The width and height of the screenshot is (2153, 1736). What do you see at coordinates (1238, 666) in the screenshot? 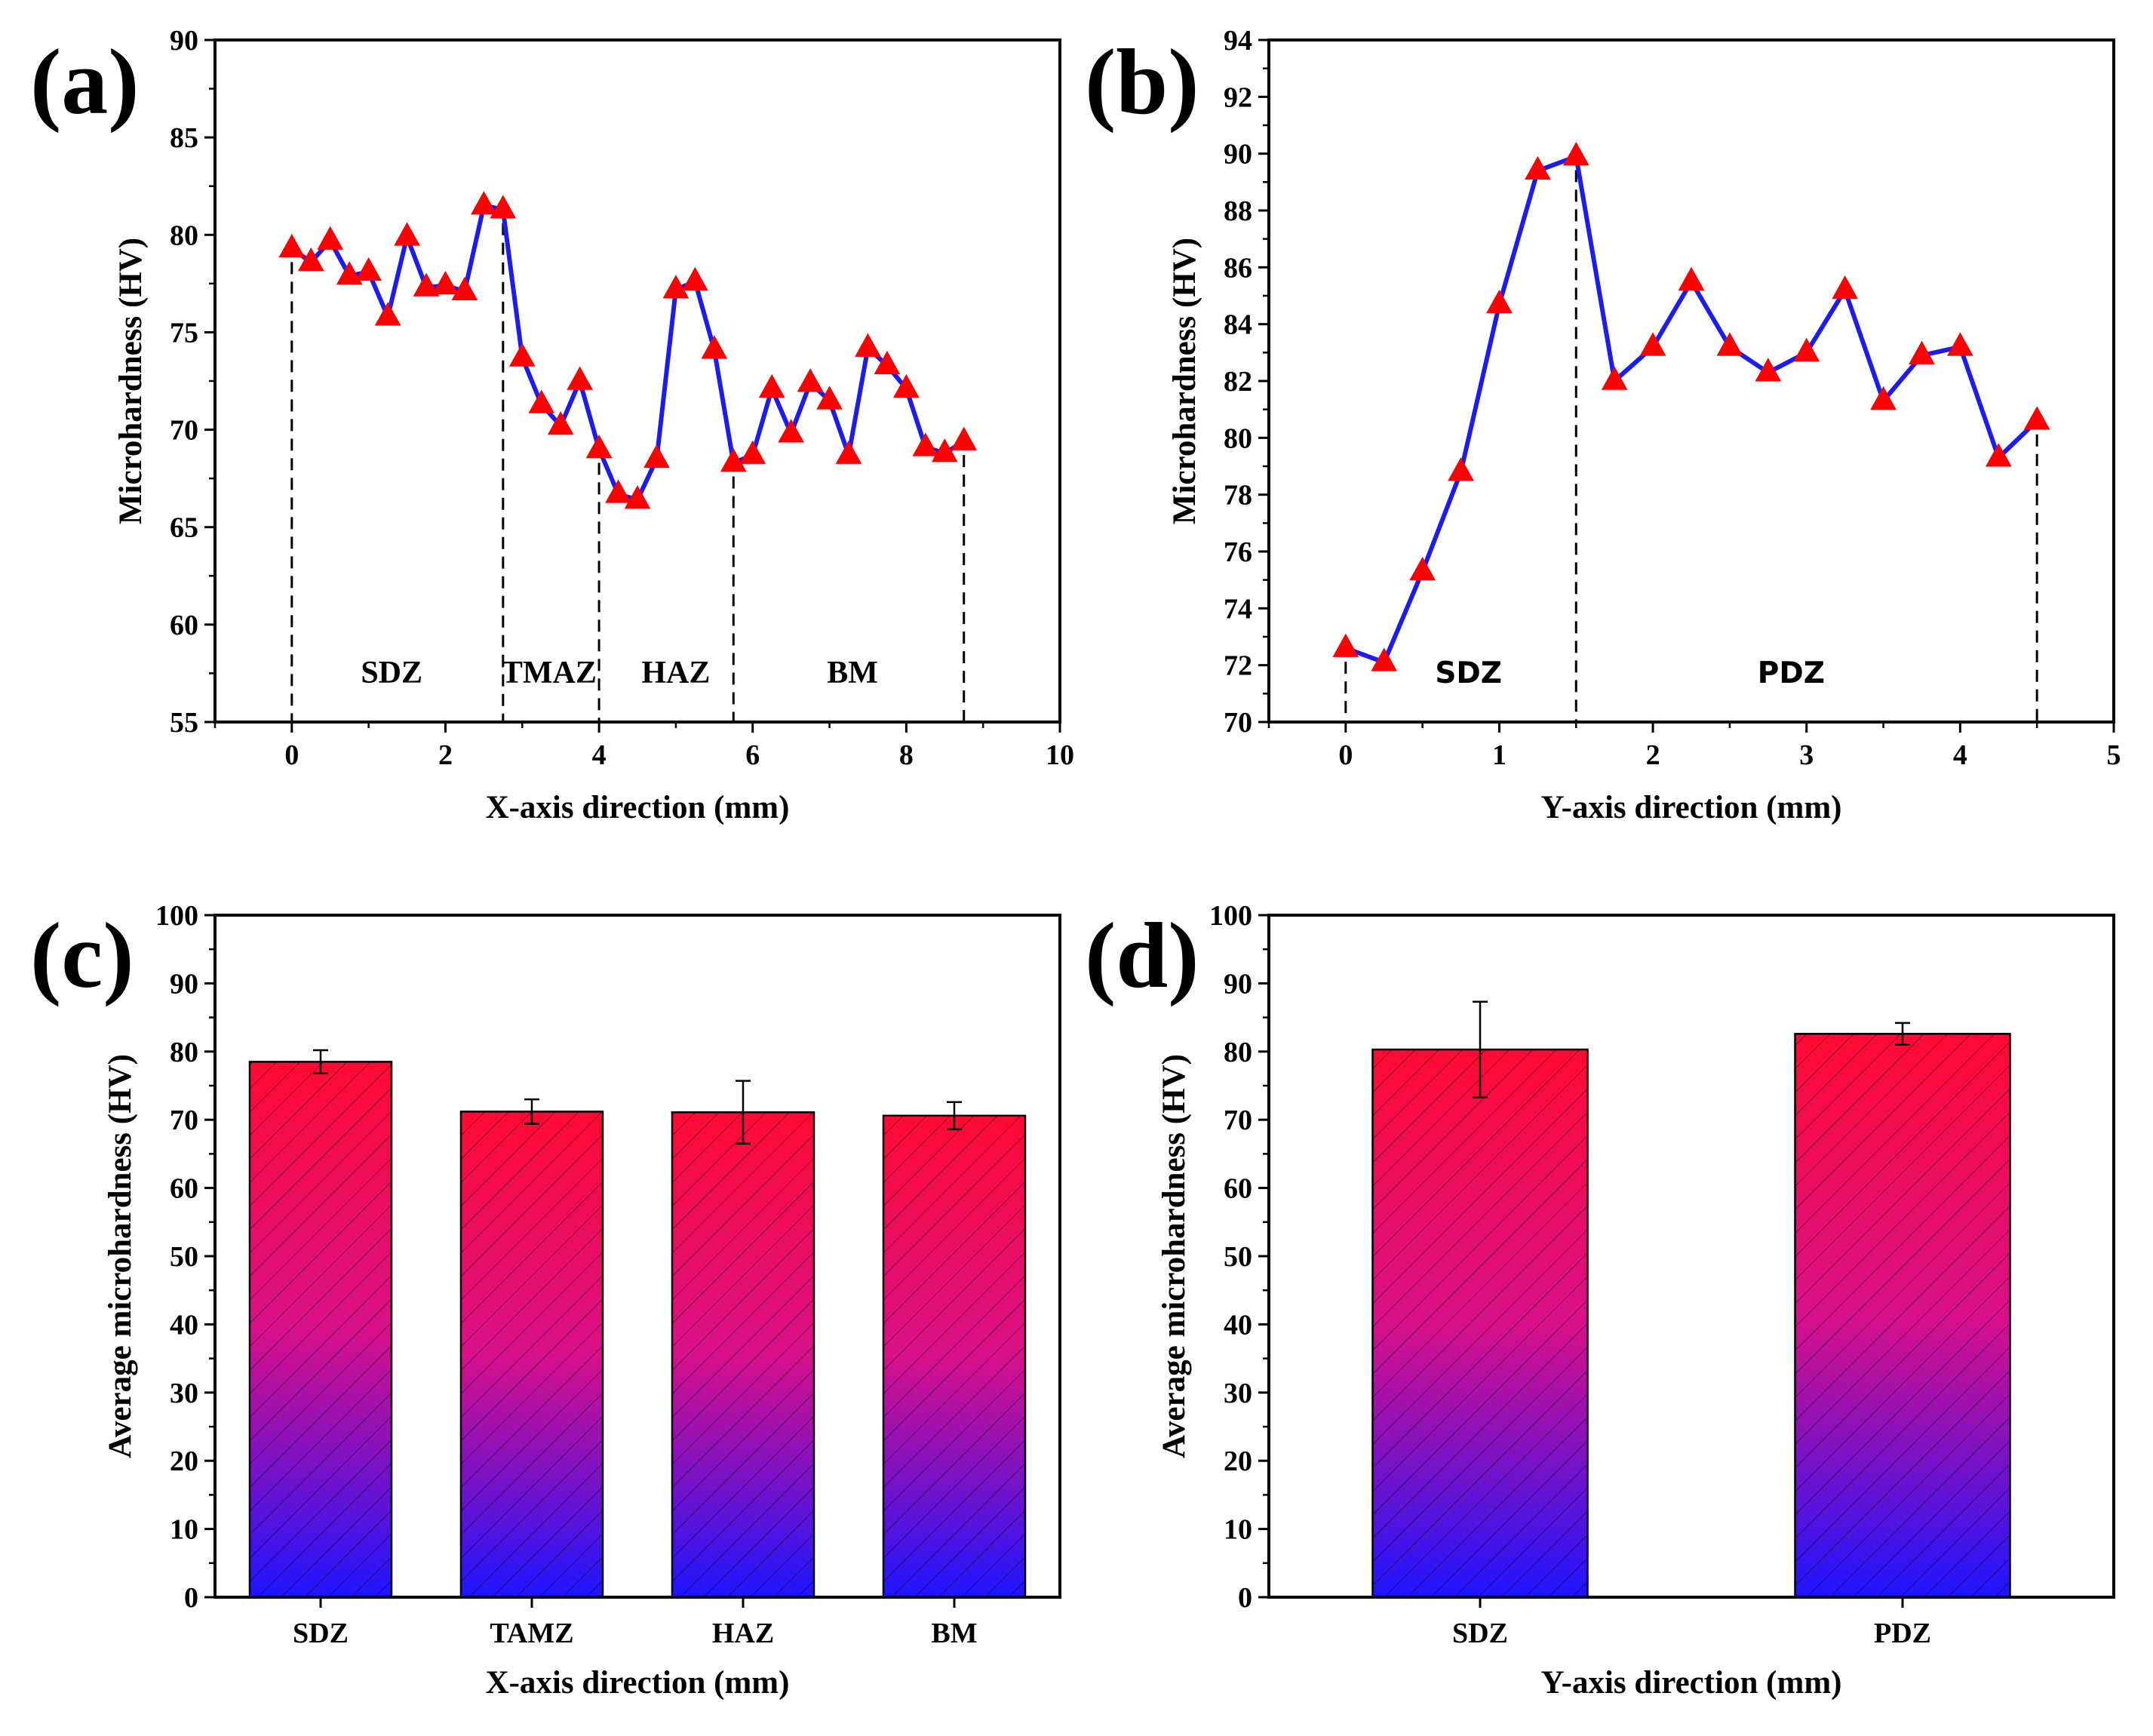
I see `y-tick-label: 72` at bounding box center [1238, 666].